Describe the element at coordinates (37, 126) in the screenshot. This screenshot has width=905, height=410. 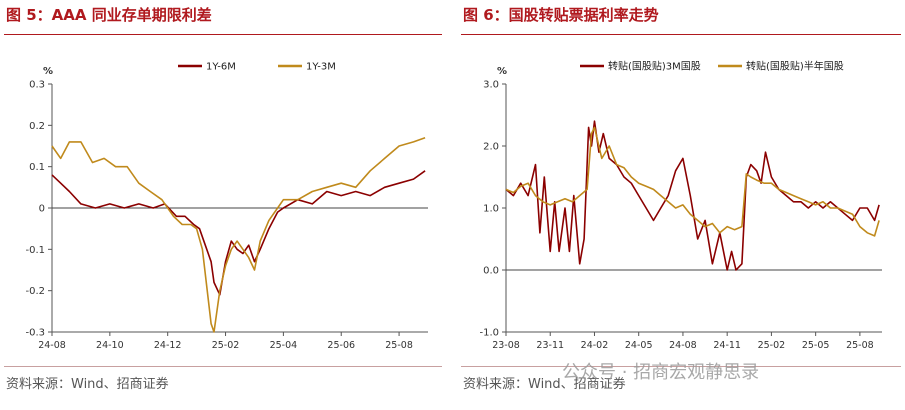
I see `y-tick-label: 0.2` at that location.